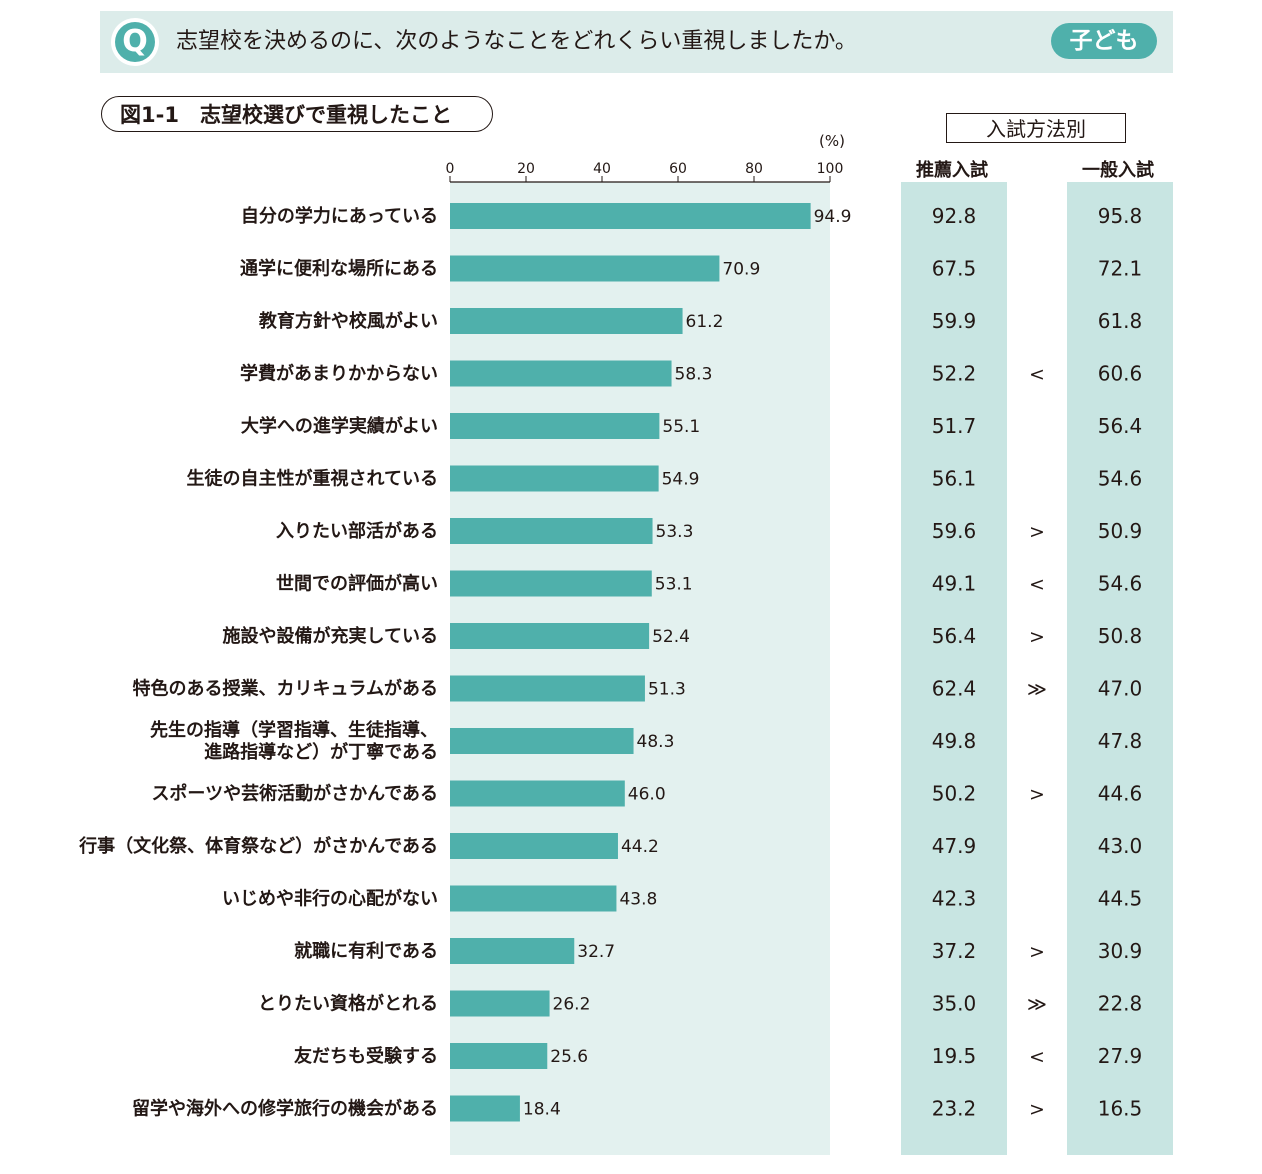  Describe the element at coordinates (954, 951) in the screenshot. I see `recommend-value: 37.2` at that location.